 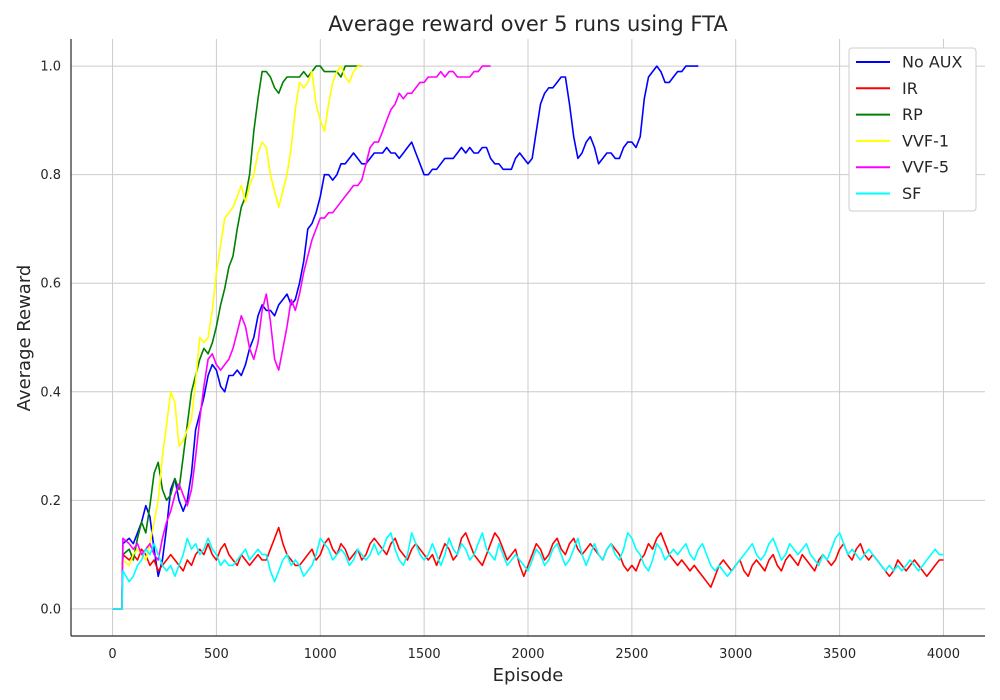 I want to click on y-tick-label: 0.2, so click(x=50, y=501).